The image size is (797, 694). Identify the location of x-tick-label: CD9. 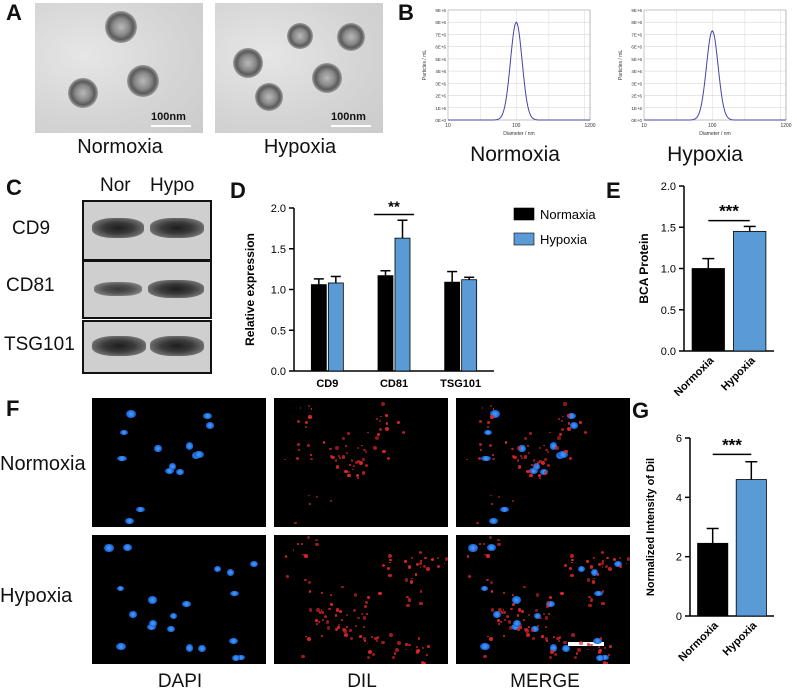
(327, 384).